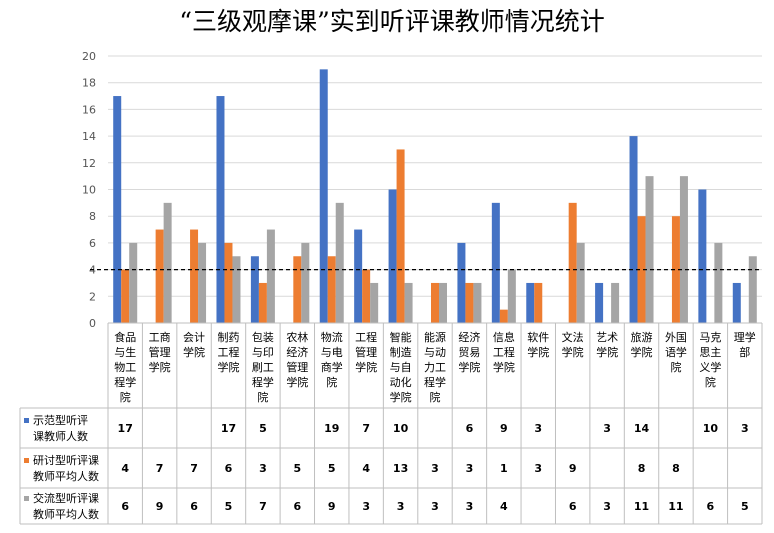 This screenshot has width=774, height=533. Describe the element at coordinates (573, 337) in the screenshot. I see `category-label: 文法` at that location.